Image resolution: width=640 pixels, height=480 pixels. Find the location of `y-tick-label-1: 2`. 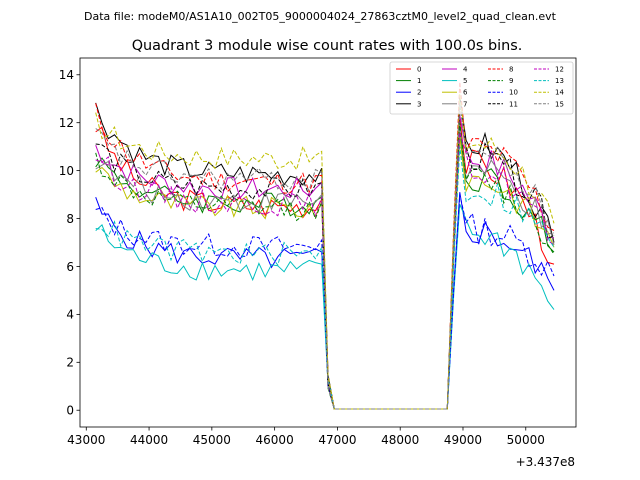

y-tick-label-1: 2 is located at coordinates (70, 363).